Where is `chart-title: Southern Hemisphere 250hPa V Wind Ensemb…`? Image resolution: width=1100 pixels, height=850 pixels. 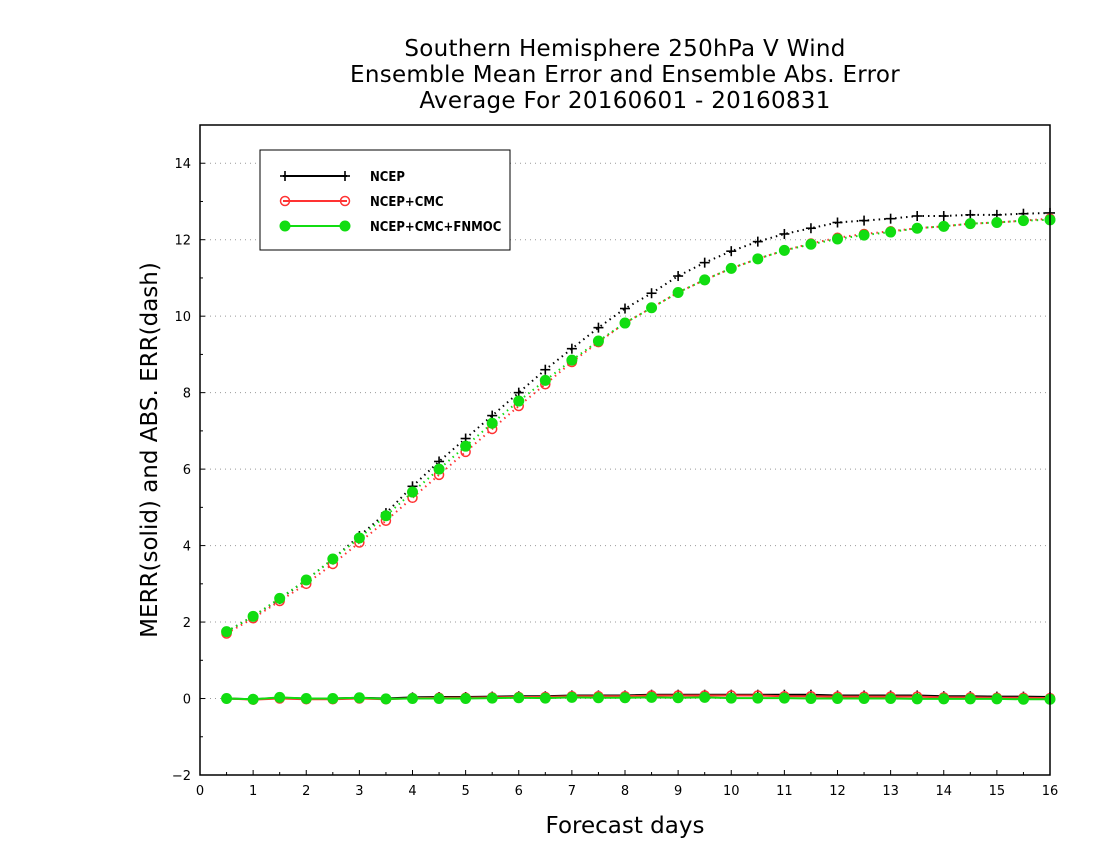
chart-title: Southern Hemisphere 250hPa V Wind Ensemb… is located at coordinates (625, 75).